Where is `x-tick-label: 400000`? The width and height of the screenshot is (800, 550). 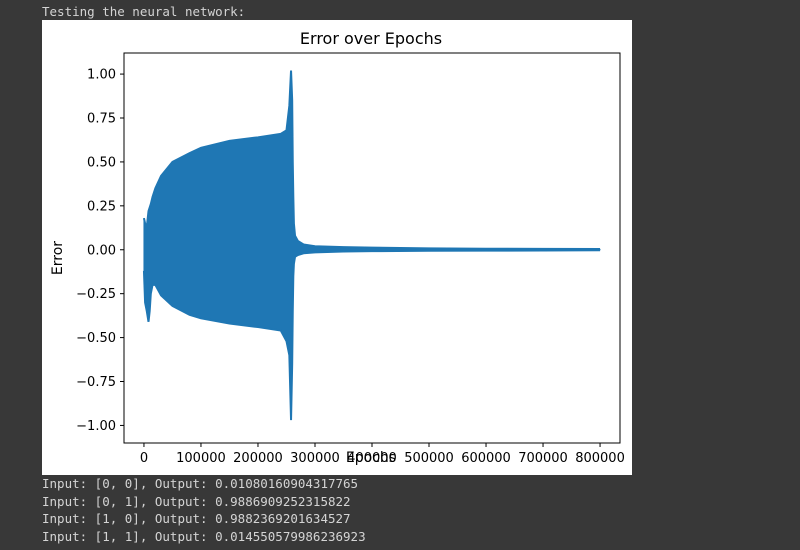
x-tick-label: 400000 is located at coordinates (372, 458).